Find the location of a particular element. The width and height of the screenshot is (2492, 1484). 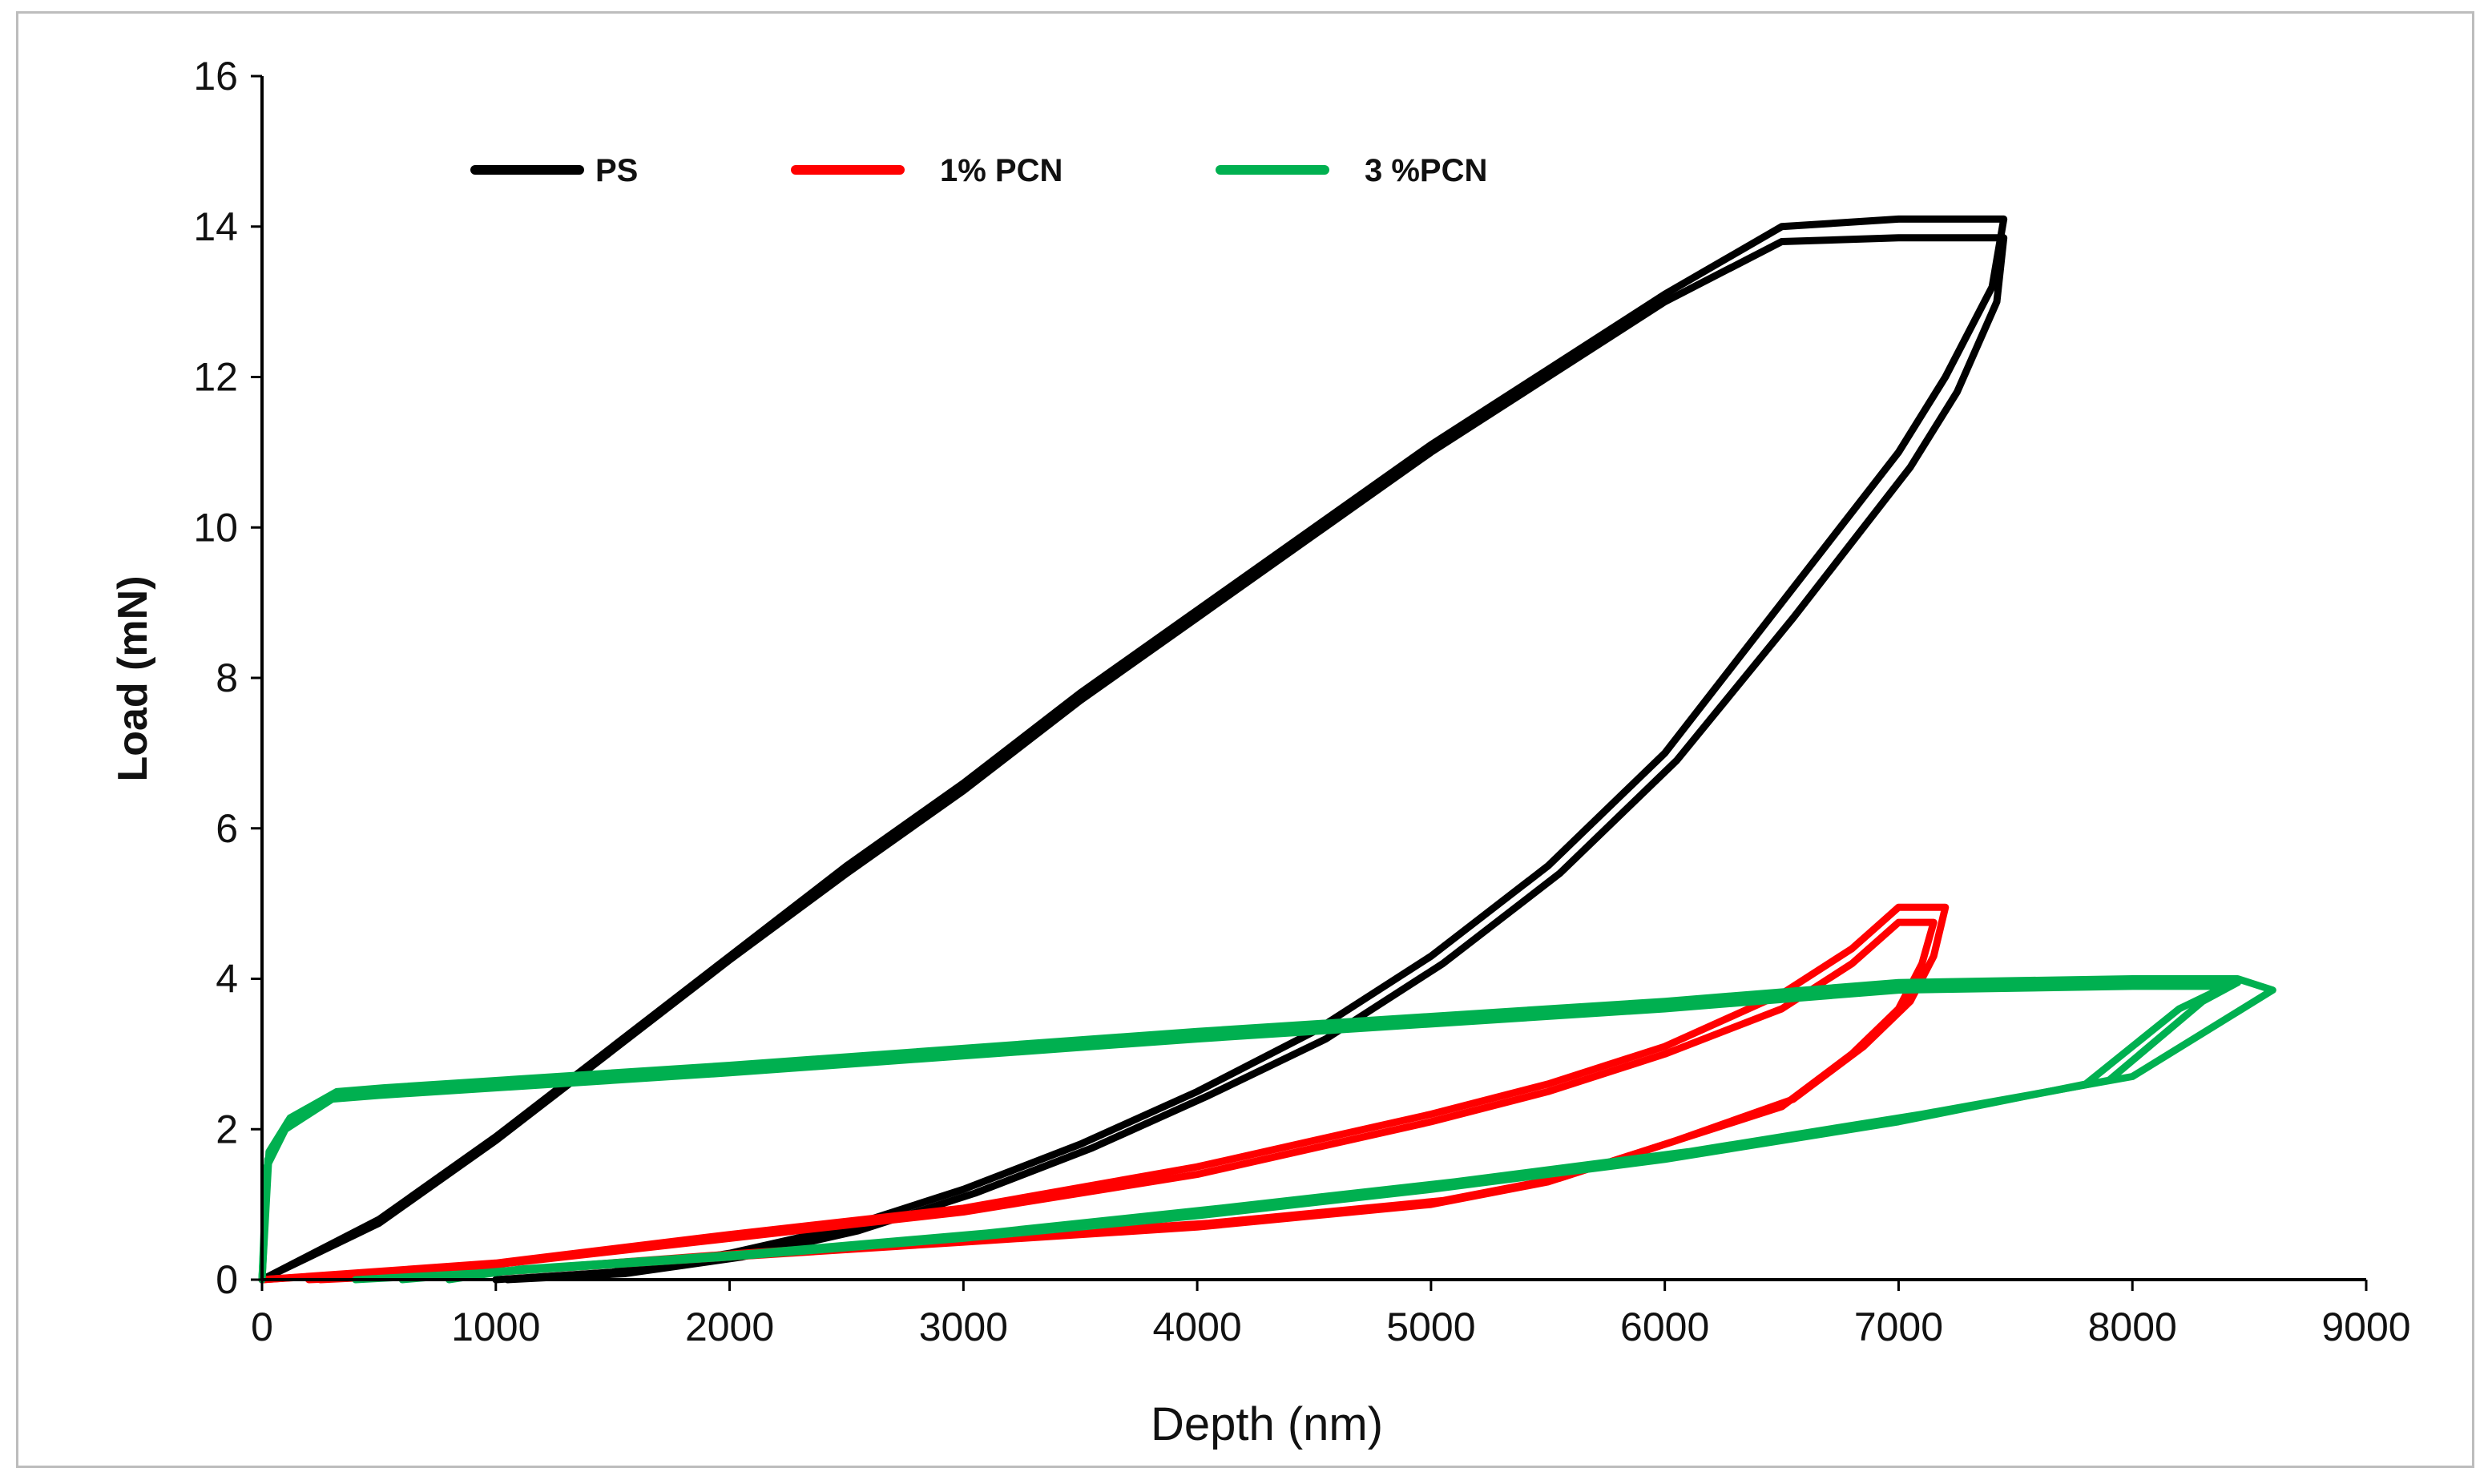

x-axis-title: Depth (nm) is located at coordinates (1267, 1424).